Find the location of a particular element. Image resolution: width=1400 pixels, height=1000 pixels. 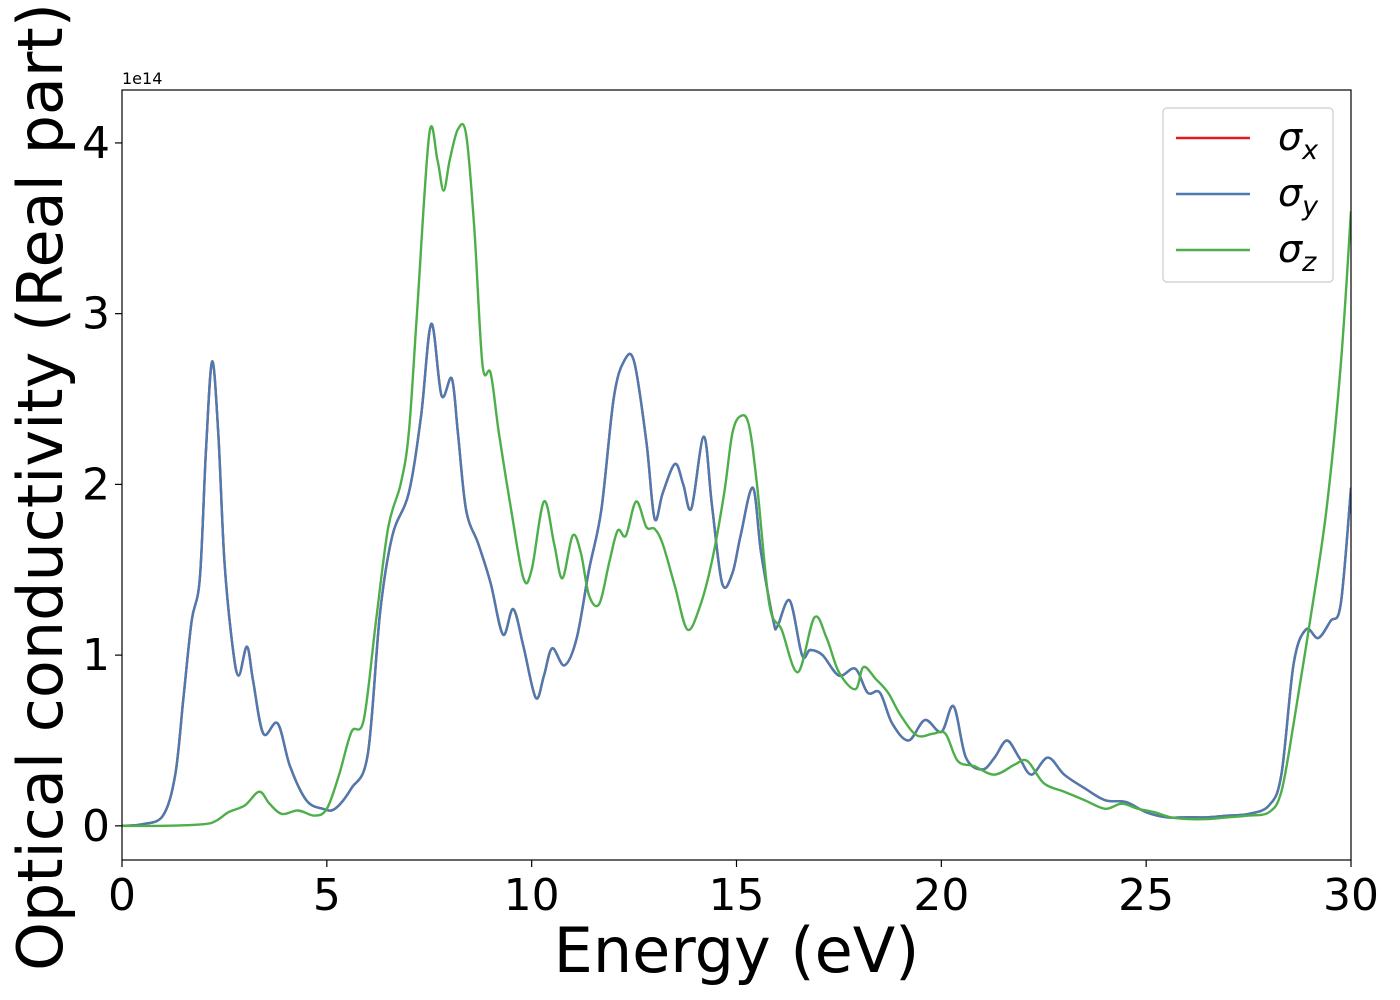

x-tick-label: 30 is located at coordinates (1351, 895).